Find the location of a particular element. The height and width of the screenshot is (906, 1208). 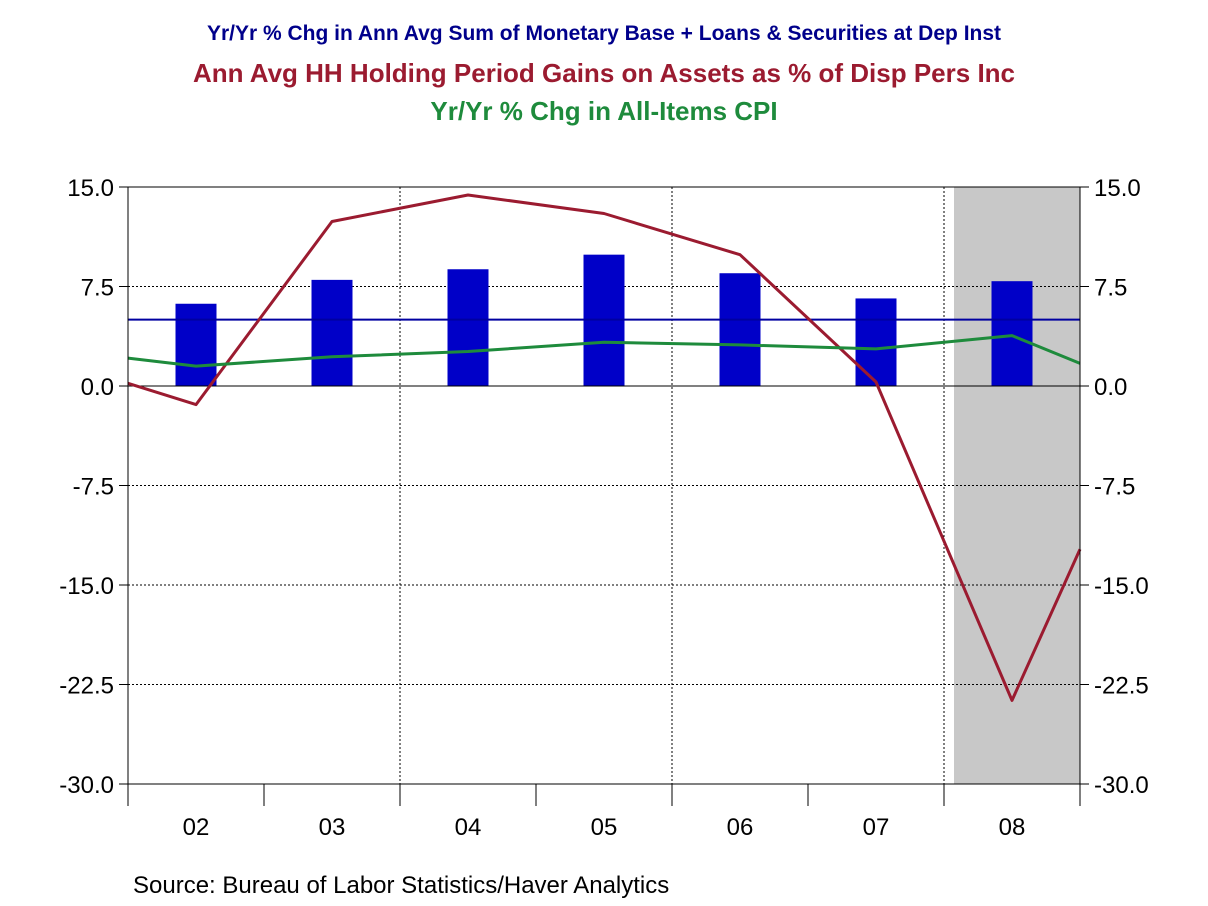

x-tick-label-05: 05 is located at coordinates (604, 827).